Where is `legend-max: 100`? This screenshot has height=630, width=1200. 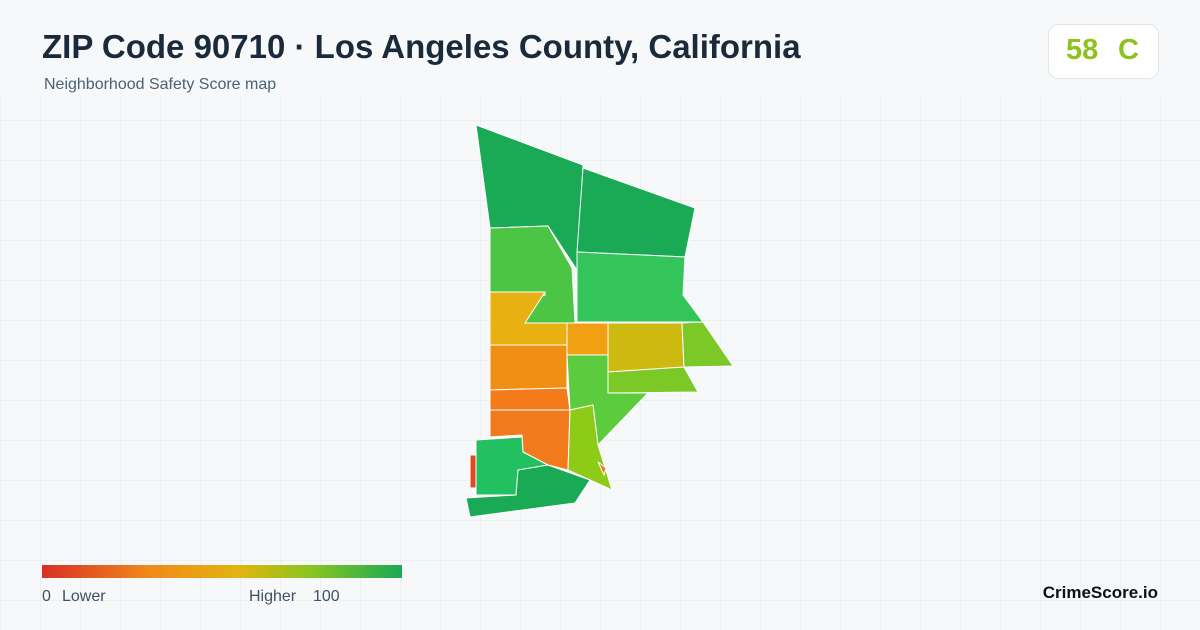
legend-max: 100 is located at coordinates (326, 596).